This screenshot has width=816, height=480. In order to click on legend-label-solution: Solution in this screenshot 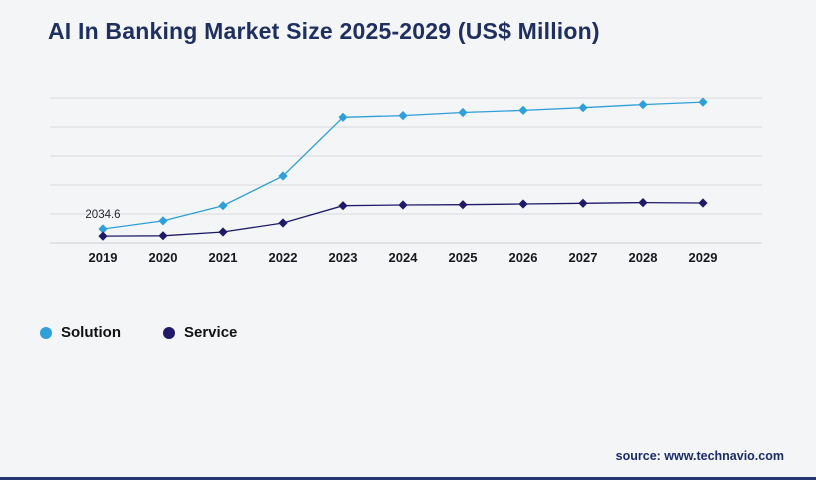, I will do `click(91, 332)`.